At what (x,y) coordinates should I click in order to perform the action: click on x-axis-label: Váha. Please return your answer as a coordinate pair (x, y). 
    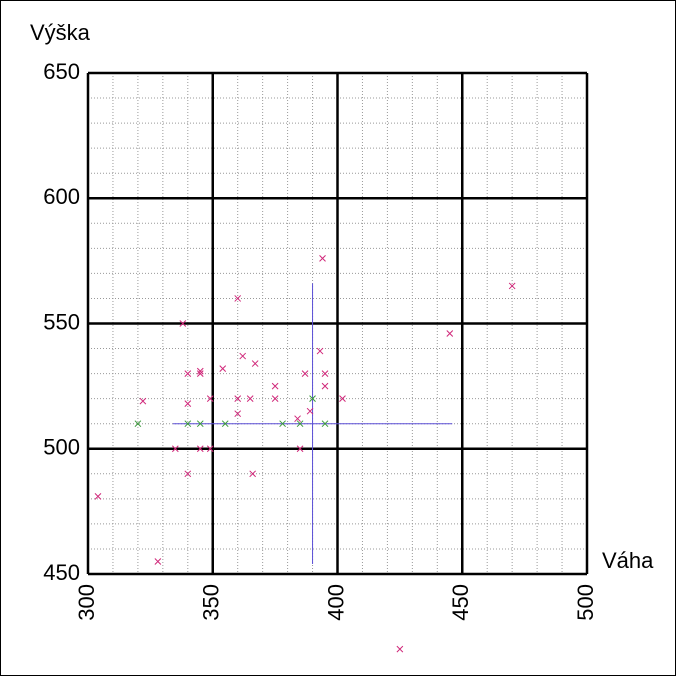
    Looking at the image, I should click on (628, 560).